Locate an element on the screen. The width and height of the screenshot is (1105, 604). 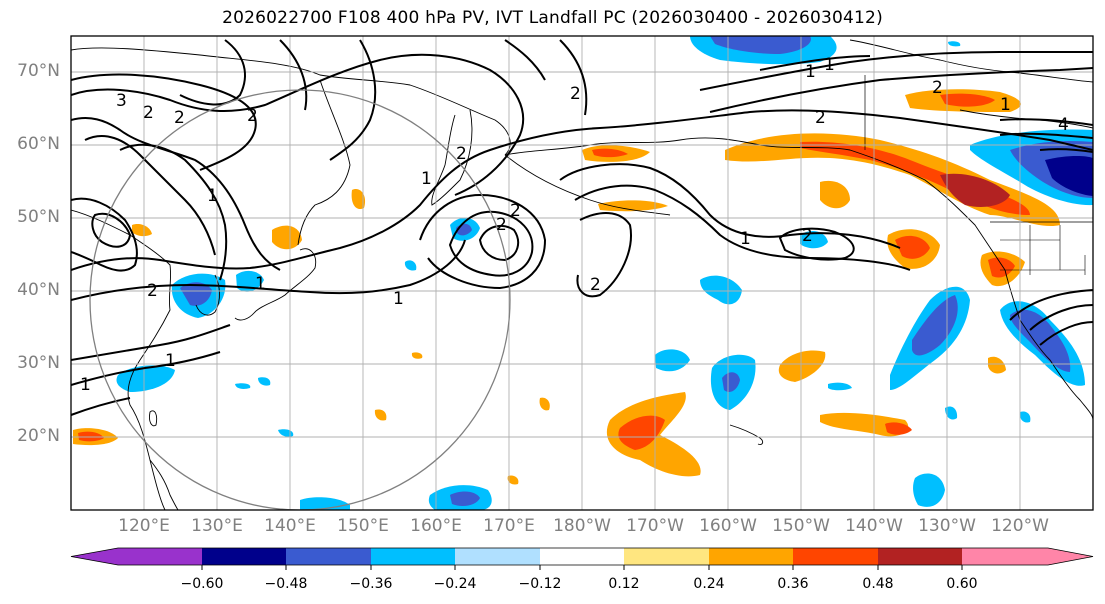
lon-label: 120°W is located at coordinates (1020, 526).